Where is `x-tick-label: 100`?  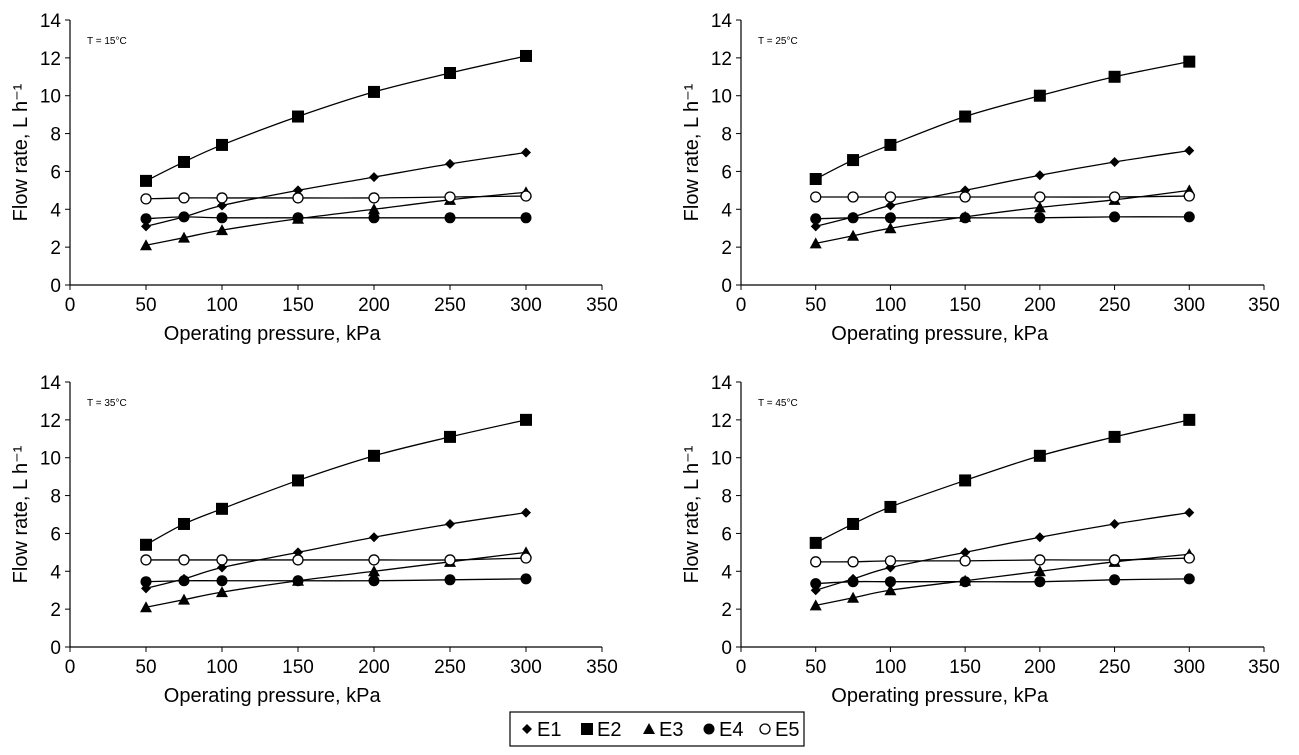
x-tick-label: 100 is located at coordinates (891, 667).